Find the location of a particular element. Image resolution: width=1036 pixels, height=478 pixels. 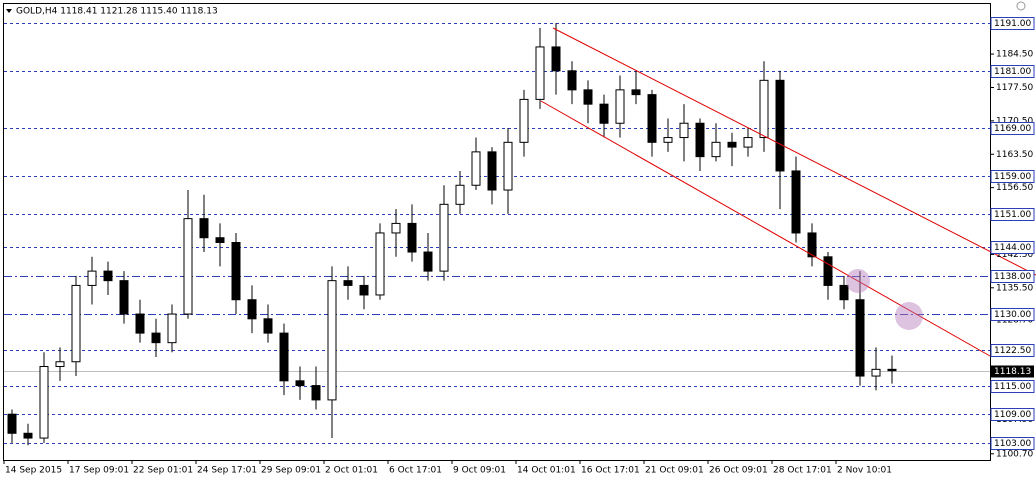

x-tick-label: 24 Sep 17:01 is located at coordinates (227, 471).